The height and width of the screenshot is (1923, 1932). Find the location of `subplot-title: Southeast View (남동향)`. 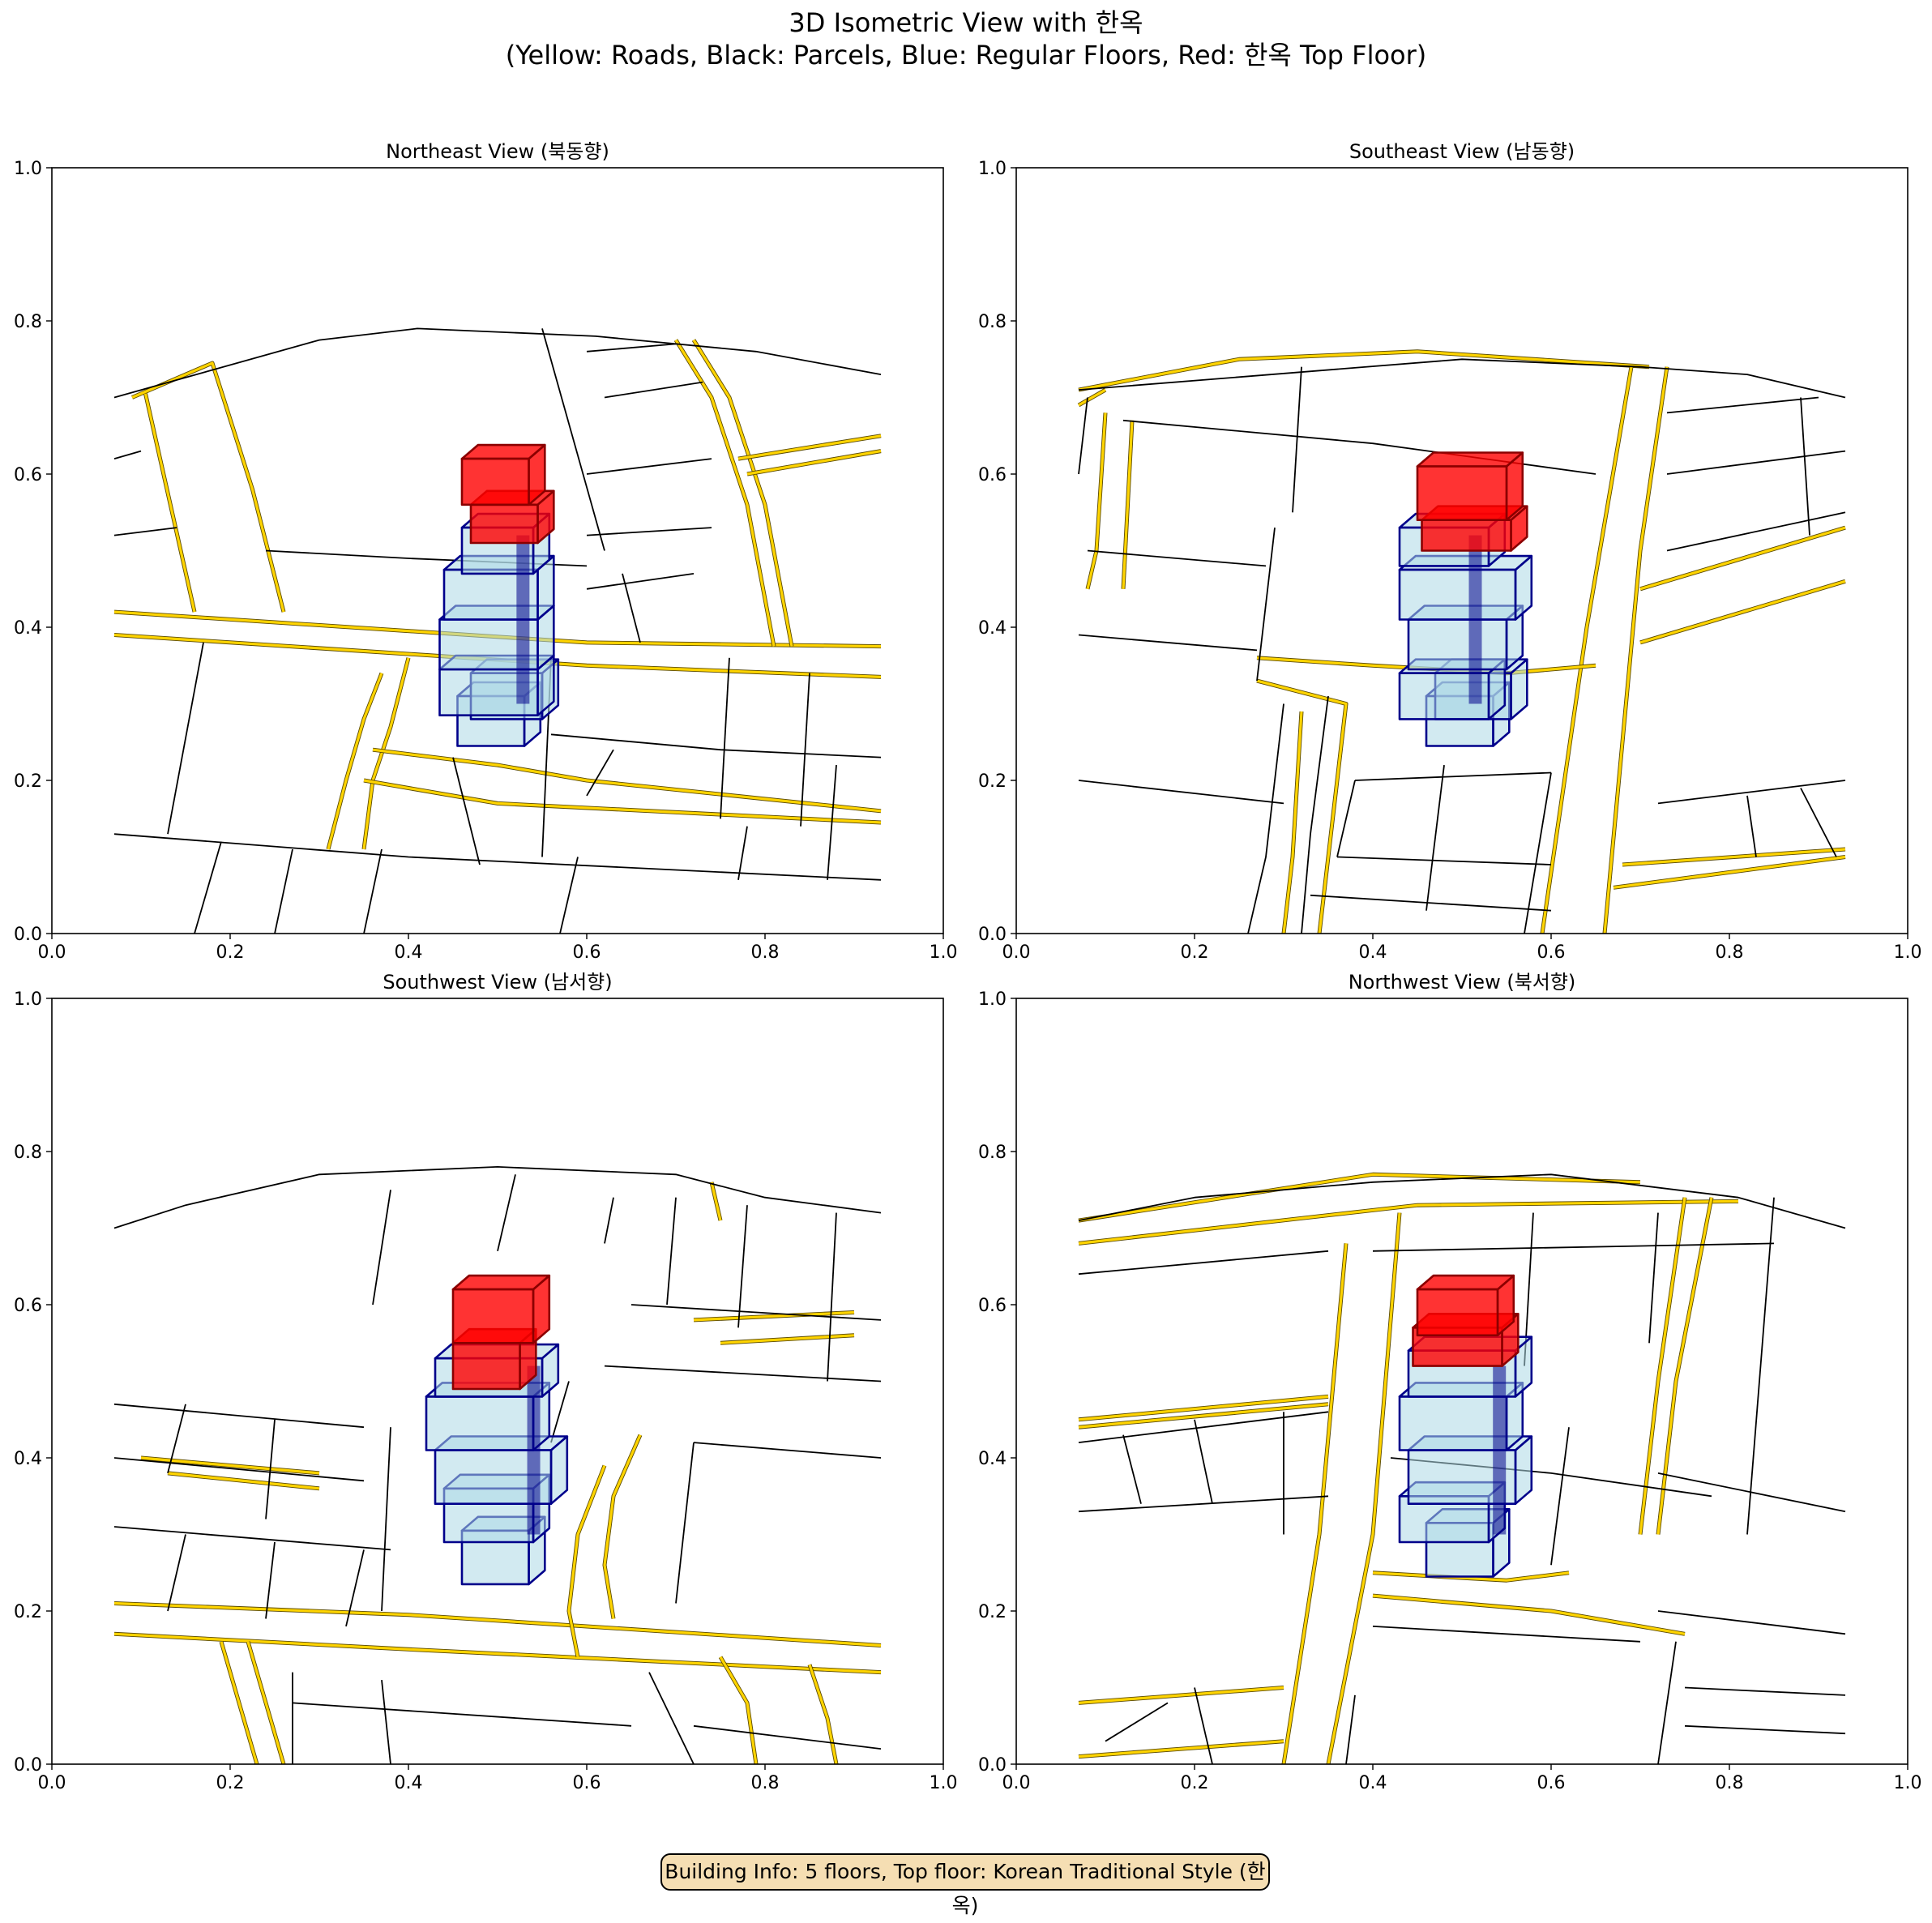

subplot-title: Southeast View (남동향) is located at coordinates (1462, 151).